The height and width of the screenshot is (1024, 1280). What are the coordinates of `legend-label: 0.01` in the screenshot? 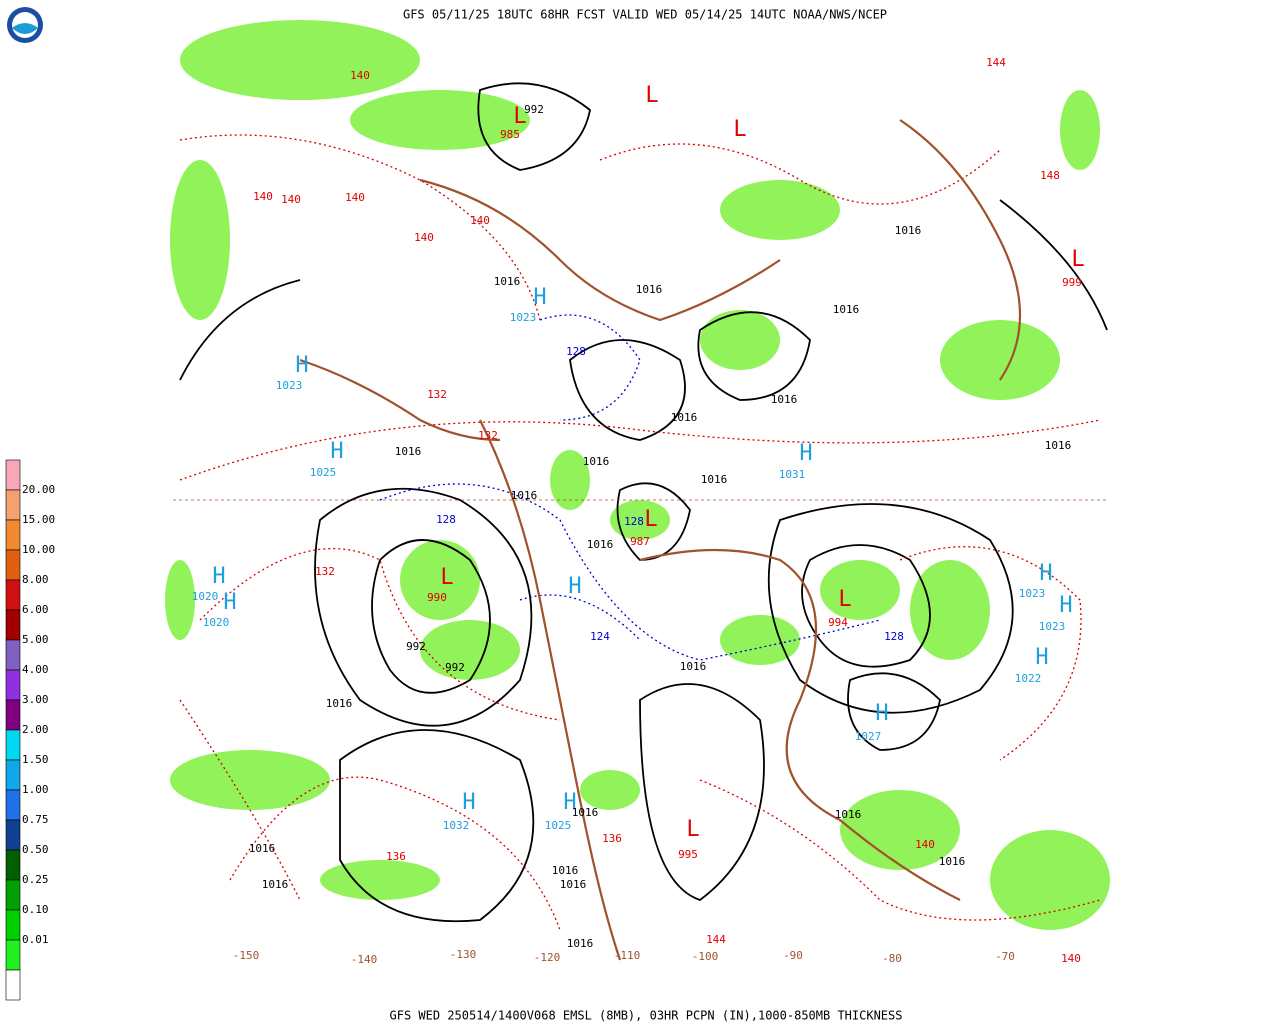 It's located at (35, 939).